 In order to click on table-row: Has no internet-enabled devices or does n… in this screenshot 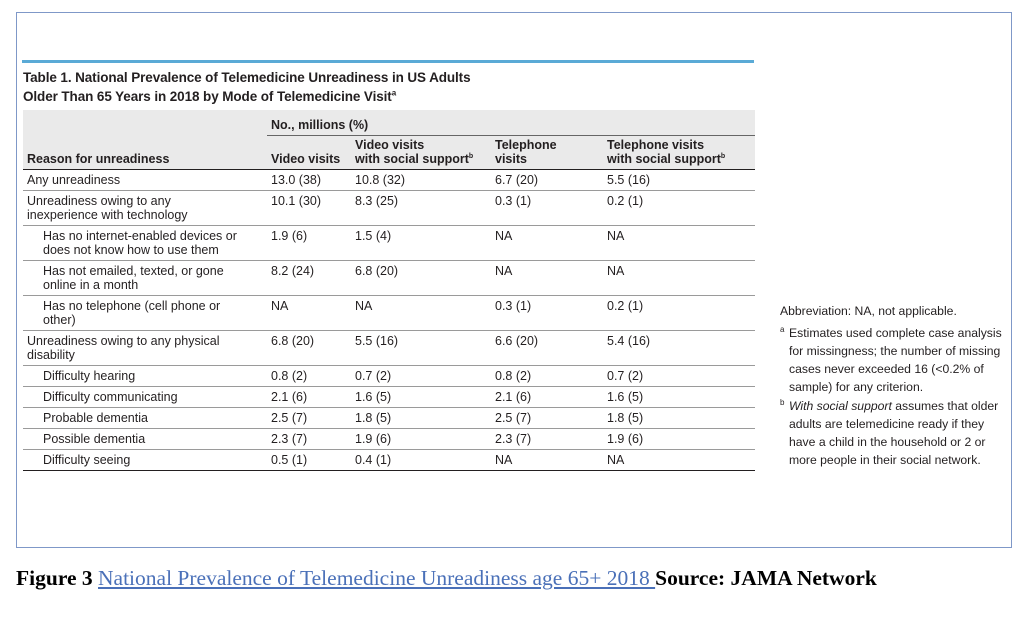, I will do `click(389, 243)`.